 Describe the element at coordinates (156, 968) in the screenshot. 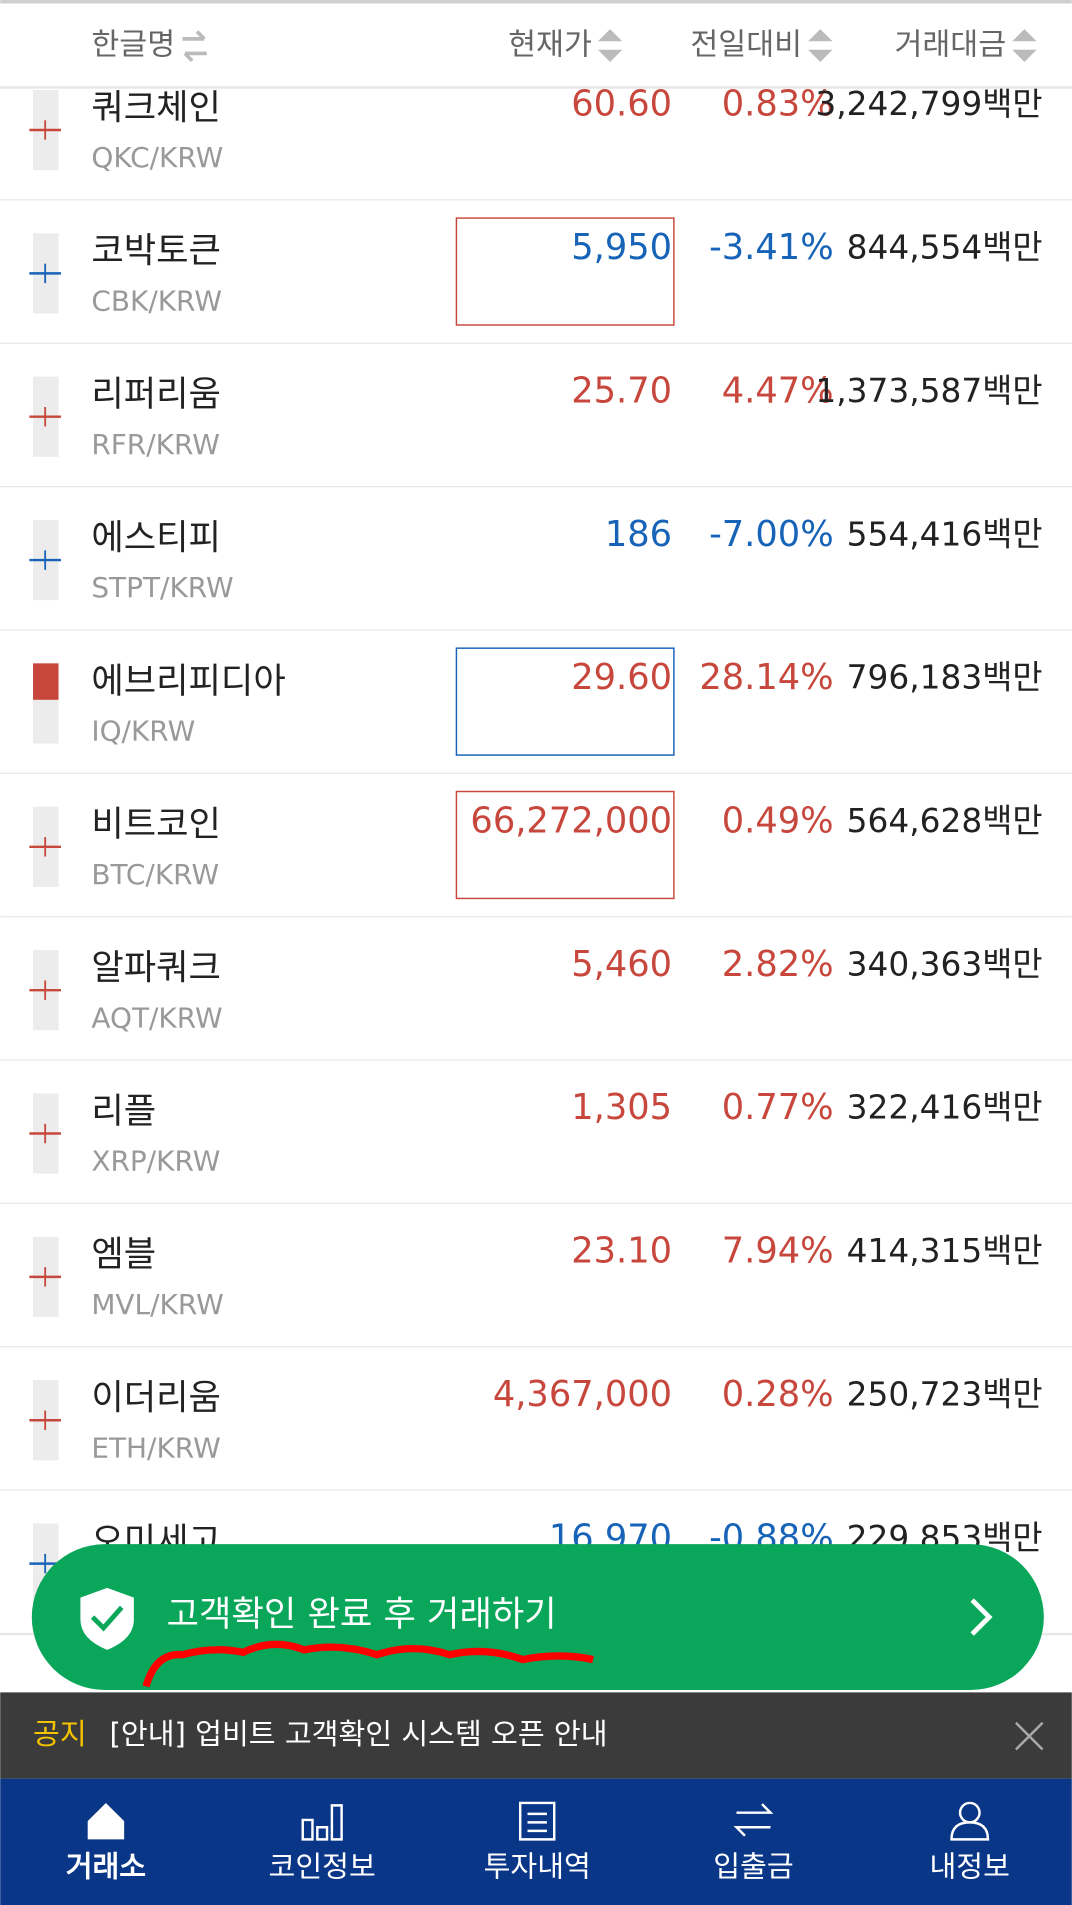

I see `coin-name: 알파쿼크` at that location.